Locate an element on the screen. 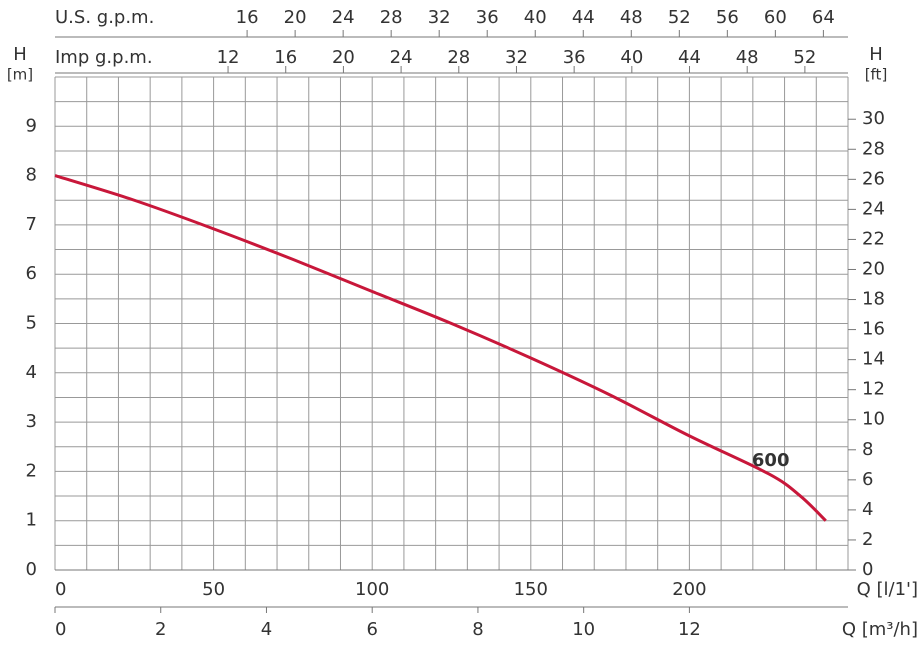 Image resolution: width=923 pixels, height=655 pixels. top-tick-label: 64 is located at coordinates (823, 17).